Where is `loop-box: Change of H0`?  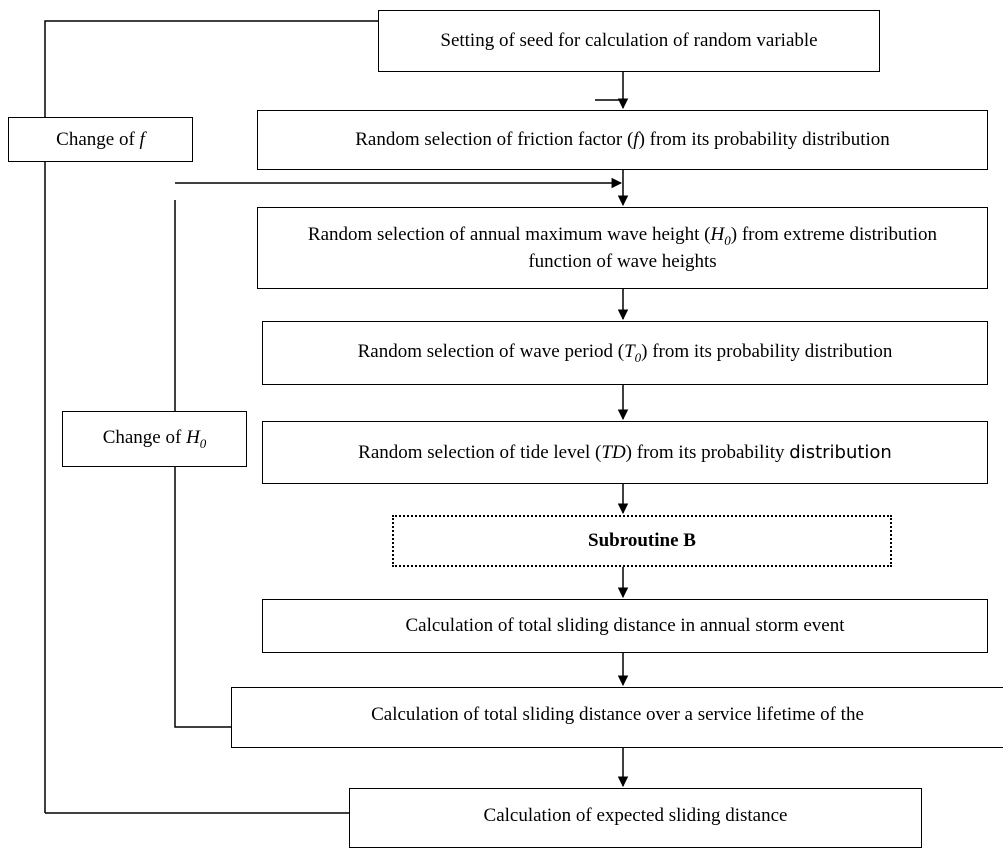 loop-box: Change of H0 is located at coordinates (154, 439).